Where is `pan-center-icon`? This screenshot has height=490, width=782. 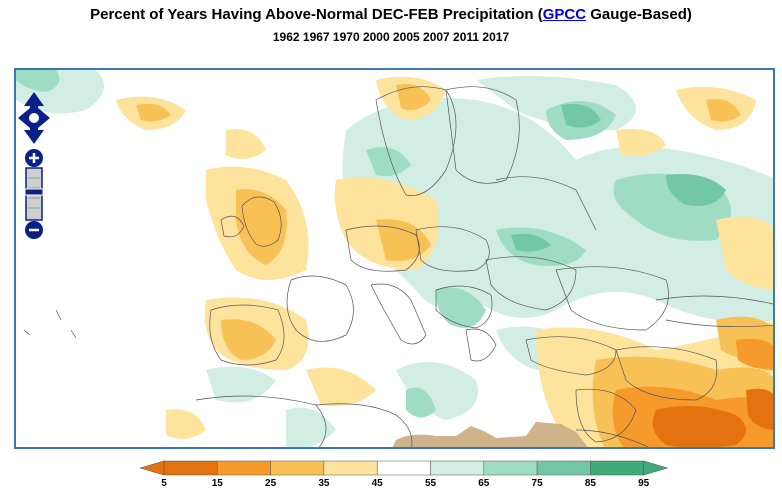 pan-center-icon is located at coordinates (34, 118).